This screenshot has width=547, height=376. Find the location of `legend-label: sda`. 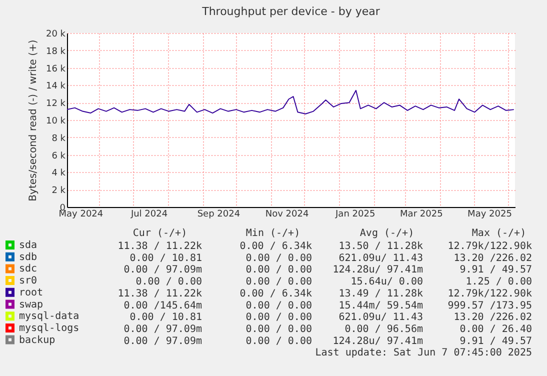

legend-label: sda is located at coordinates (28, 245).